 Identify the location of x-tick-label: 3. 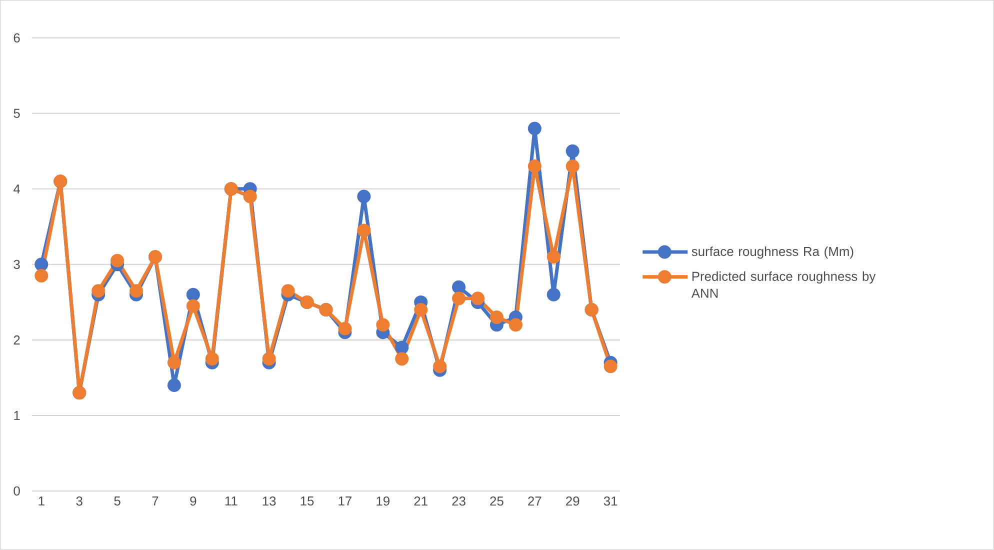
(79, 501).